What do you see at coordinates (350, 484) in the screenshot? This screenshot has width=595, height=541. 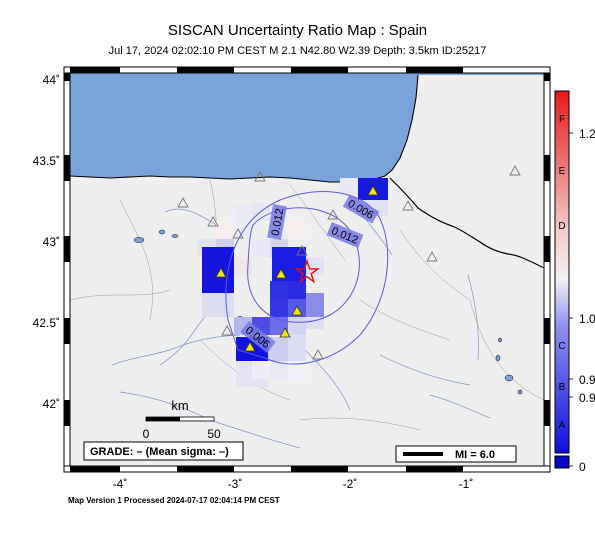 I see `lon-label: -2˚` at bounding box center [350, 484].